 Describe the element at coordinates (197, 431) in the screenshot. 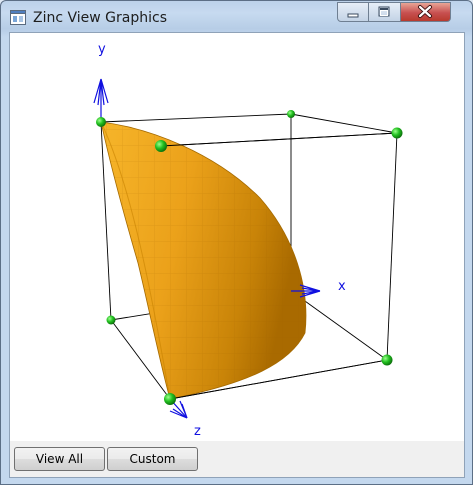

I see `z-axis-label: z` at that location.